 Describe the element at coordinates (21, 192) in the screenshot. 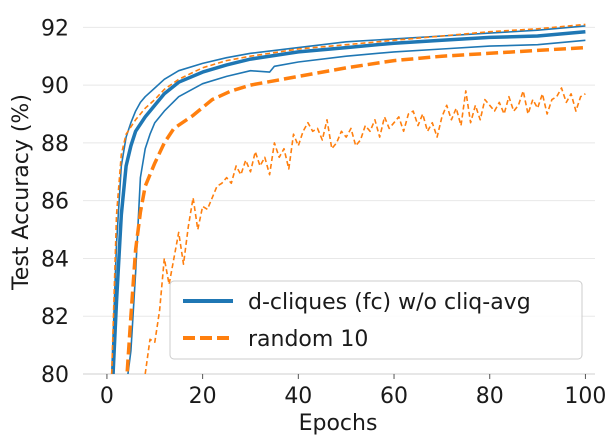

I see `y-axis-label: Test Accuracy (%)` at that location.